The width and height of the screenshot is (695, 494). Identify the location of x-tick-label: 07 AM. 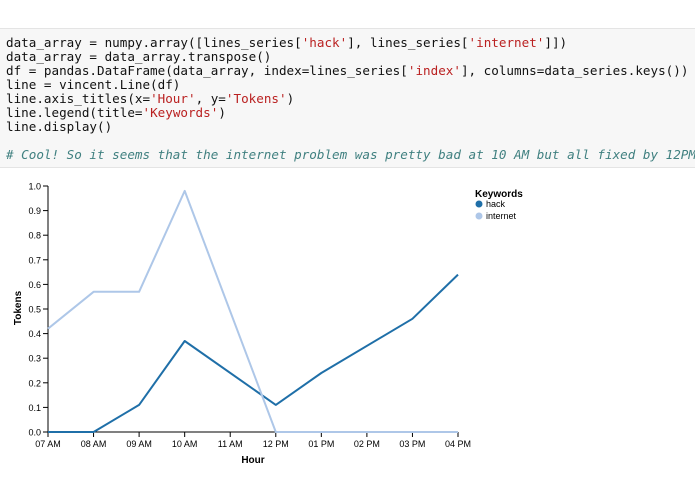
(48, 444).